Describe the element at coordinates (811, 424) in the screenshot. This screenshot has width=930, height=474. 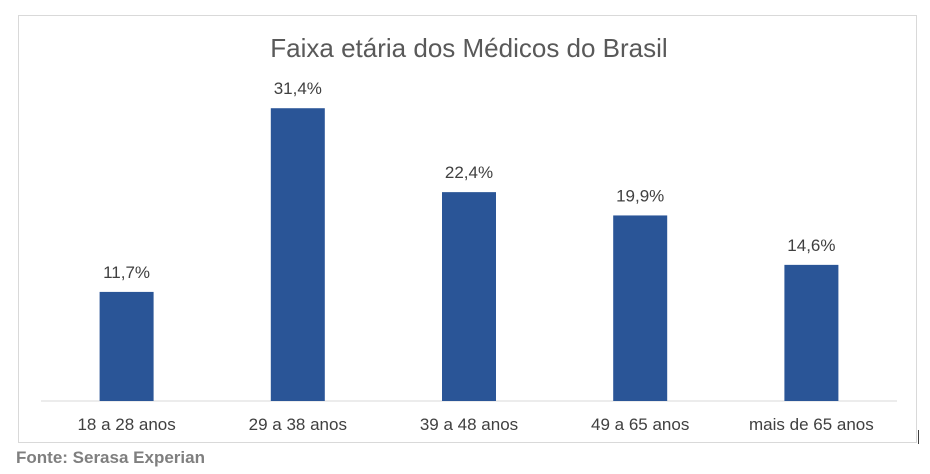
I see `x-tick-label-5: mais de 65 anos` at that location.